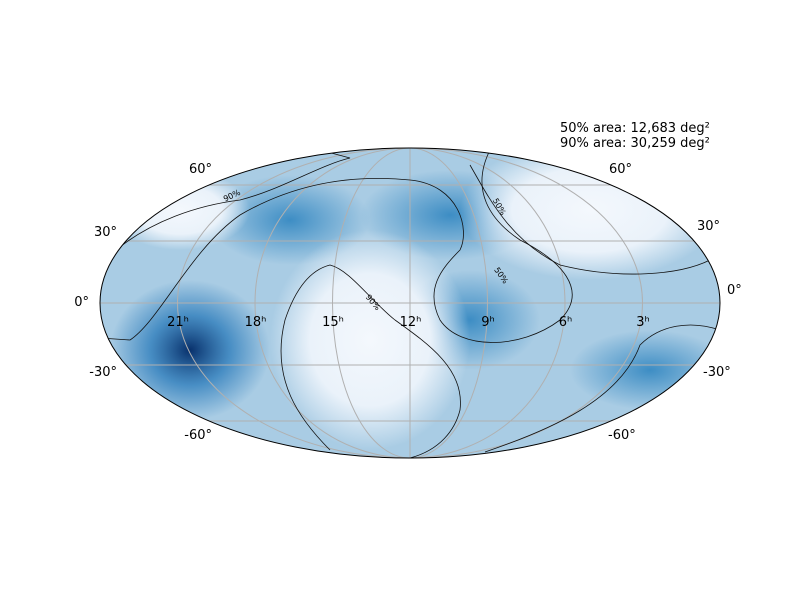 This screenshot has width=800, height=604. I want to click on ra-label: 9ʰ, so click(488, 322).